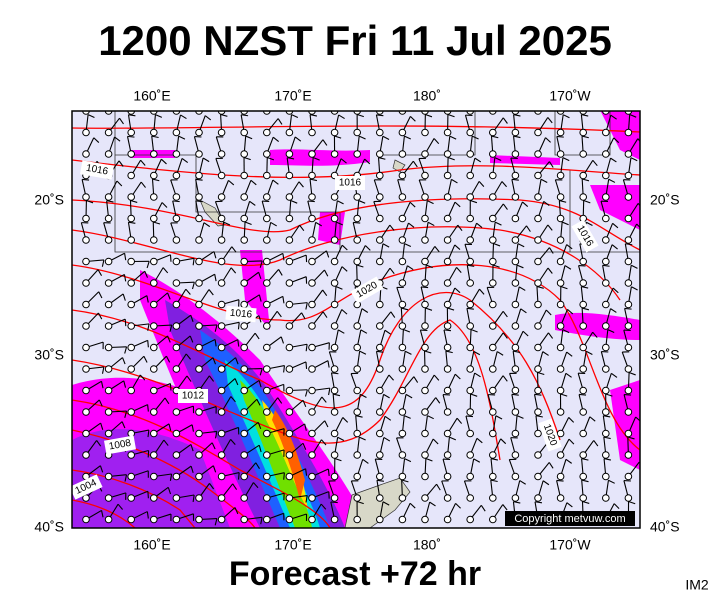  Describe the element at coordinates (292, 96) in the screenshot. I see `top-label: 170˚E` at that location.